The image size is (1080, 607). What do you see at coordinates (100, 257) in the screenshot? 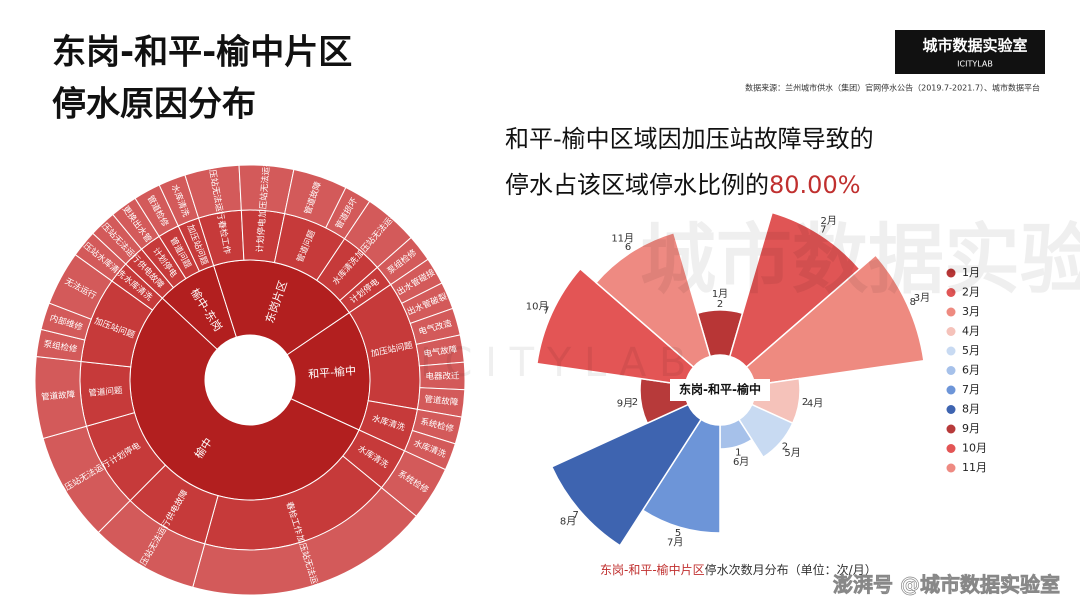
I see `sunburst-segment` at bounding box center [100, 257].